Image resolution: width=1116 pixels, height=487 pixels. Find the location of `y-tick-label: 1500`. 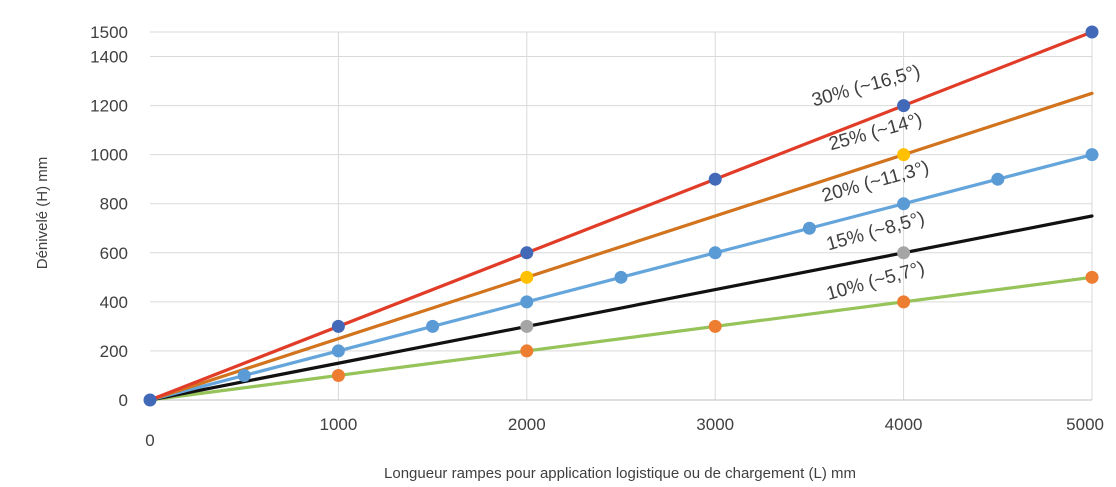

y-tick-label: 1500 is located at coordinates (109, 32).